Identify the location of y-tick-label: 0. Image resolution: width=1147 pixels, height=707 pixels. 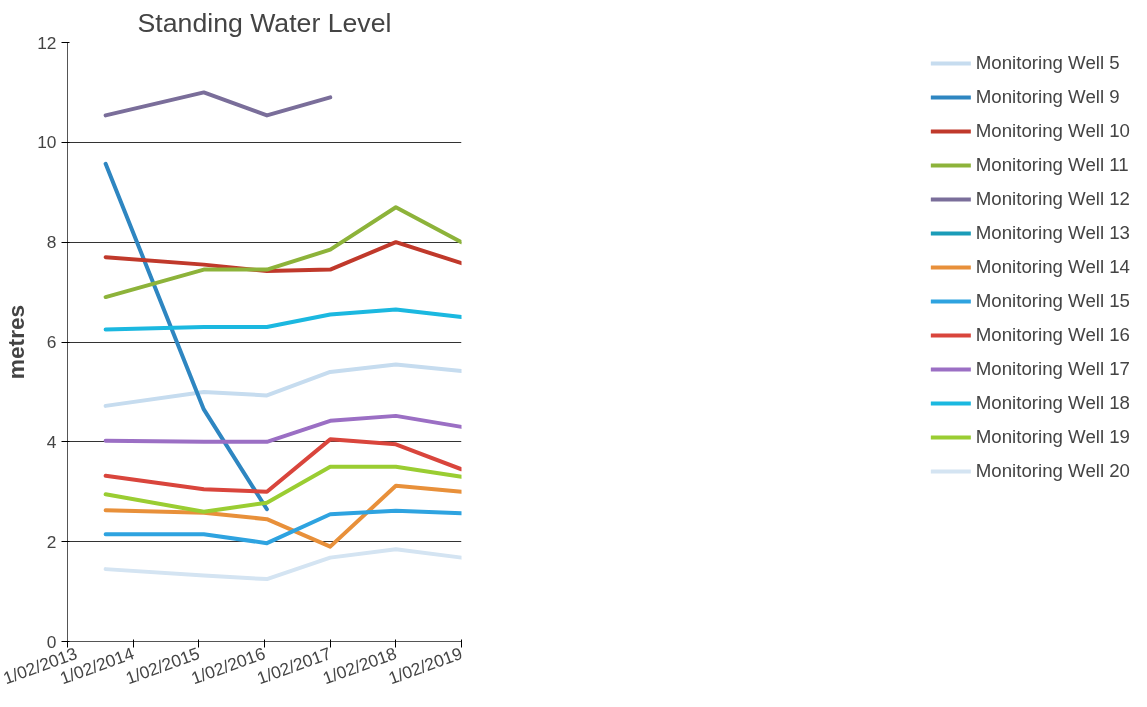
(51, 641).